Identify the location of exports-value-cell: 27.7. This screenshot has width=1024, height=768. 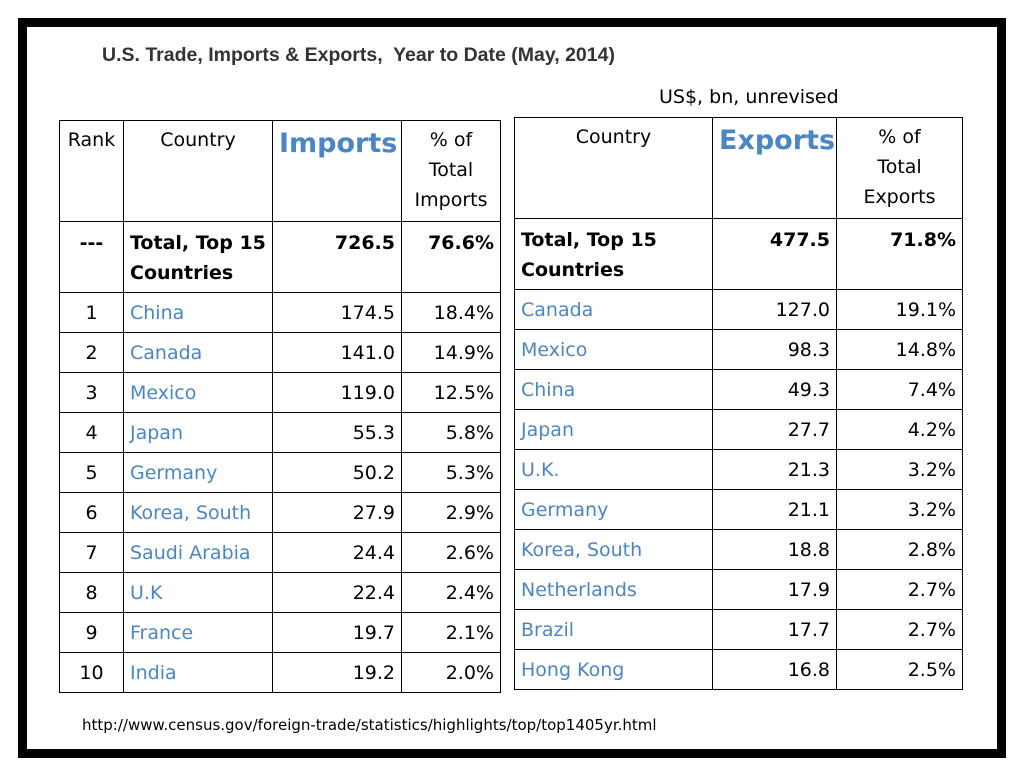
(774, 429).